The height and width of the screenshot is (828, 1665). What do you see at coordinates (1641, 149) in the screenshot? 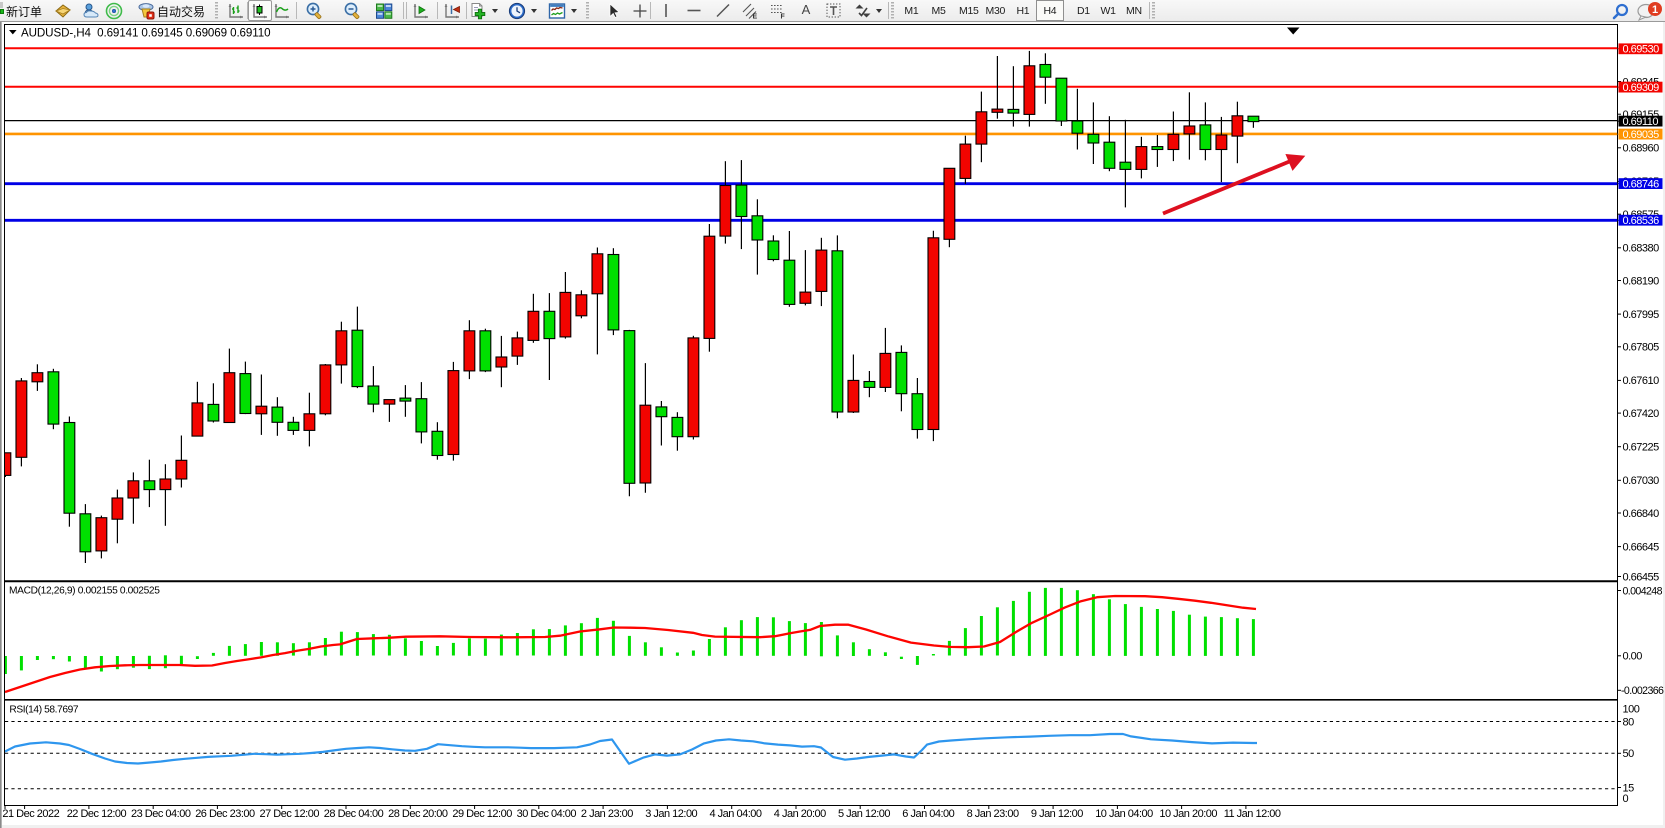
I see `svg-text: 0.68960` at bounding box center [1641, 149].